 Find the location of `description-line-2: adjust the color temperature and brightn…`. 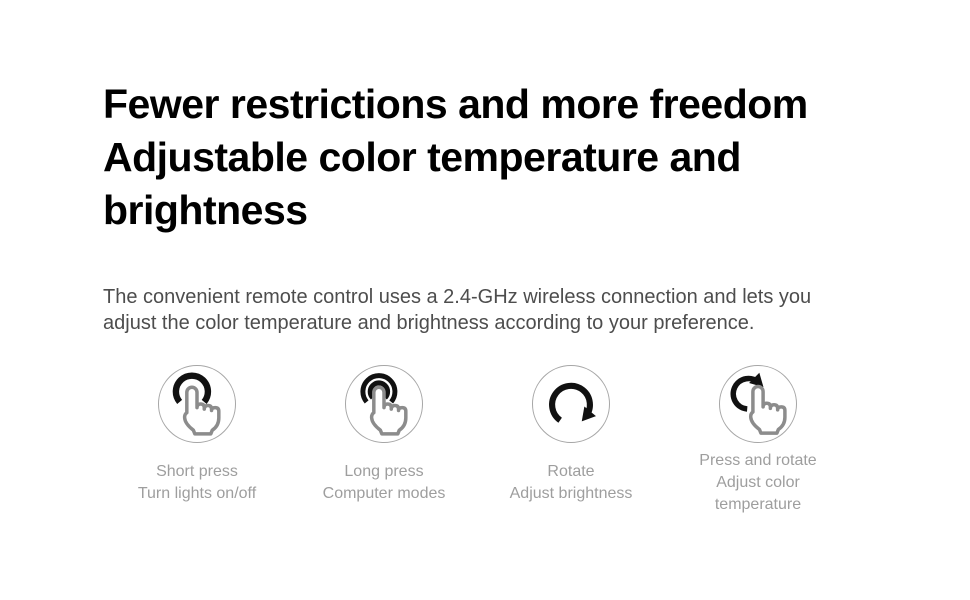

description-line-2: adjust the color temperature and brightn… is located at coordinates (429, 323).